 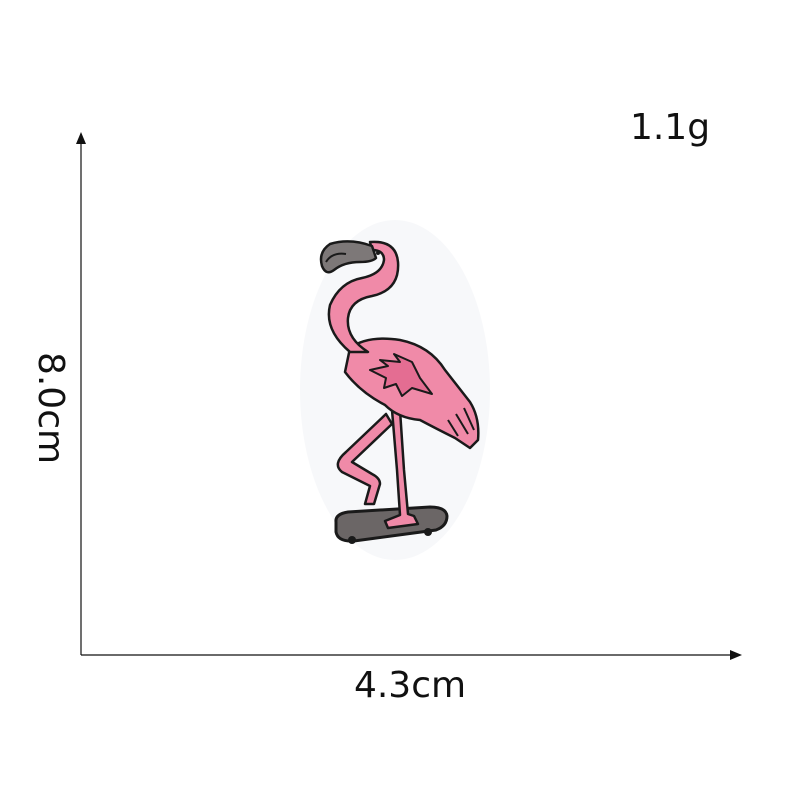 I want to click on height-label: 8.0cm, so click(x=50, y=408).